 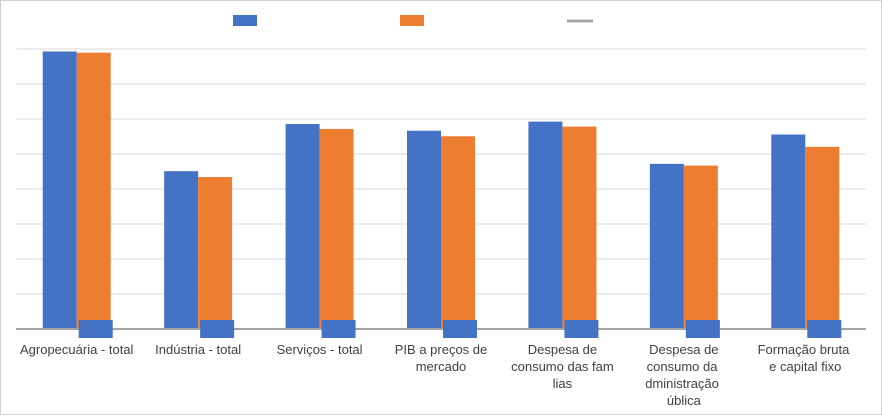 I want to click on category-label-5: Despesa de consumo da dministração ública, so click(x=683, y=375).